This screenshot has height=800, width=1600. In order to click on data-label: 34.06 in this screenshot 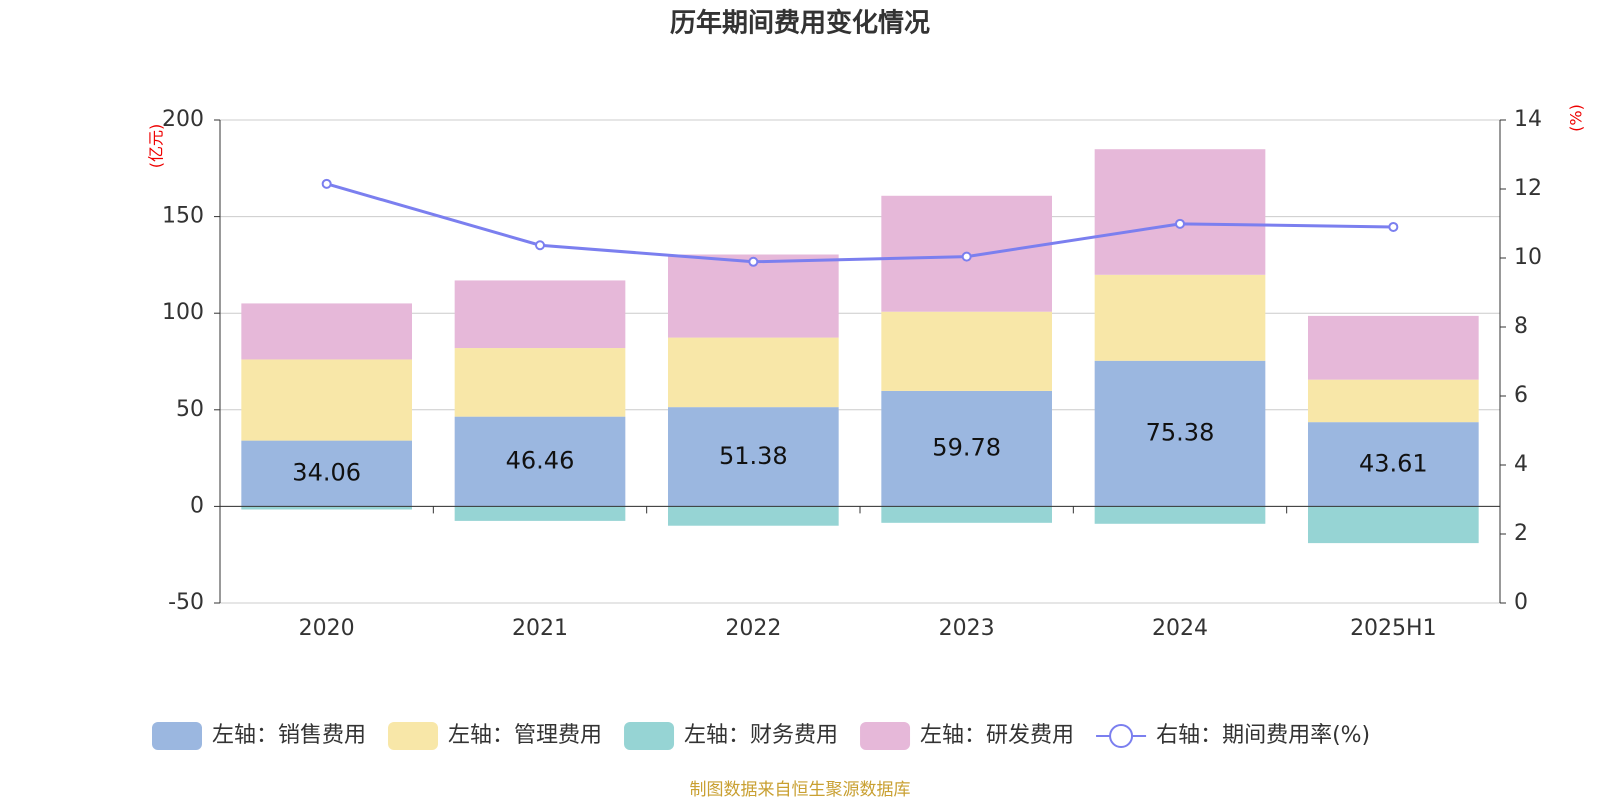, I will do `click(326, 472)`.